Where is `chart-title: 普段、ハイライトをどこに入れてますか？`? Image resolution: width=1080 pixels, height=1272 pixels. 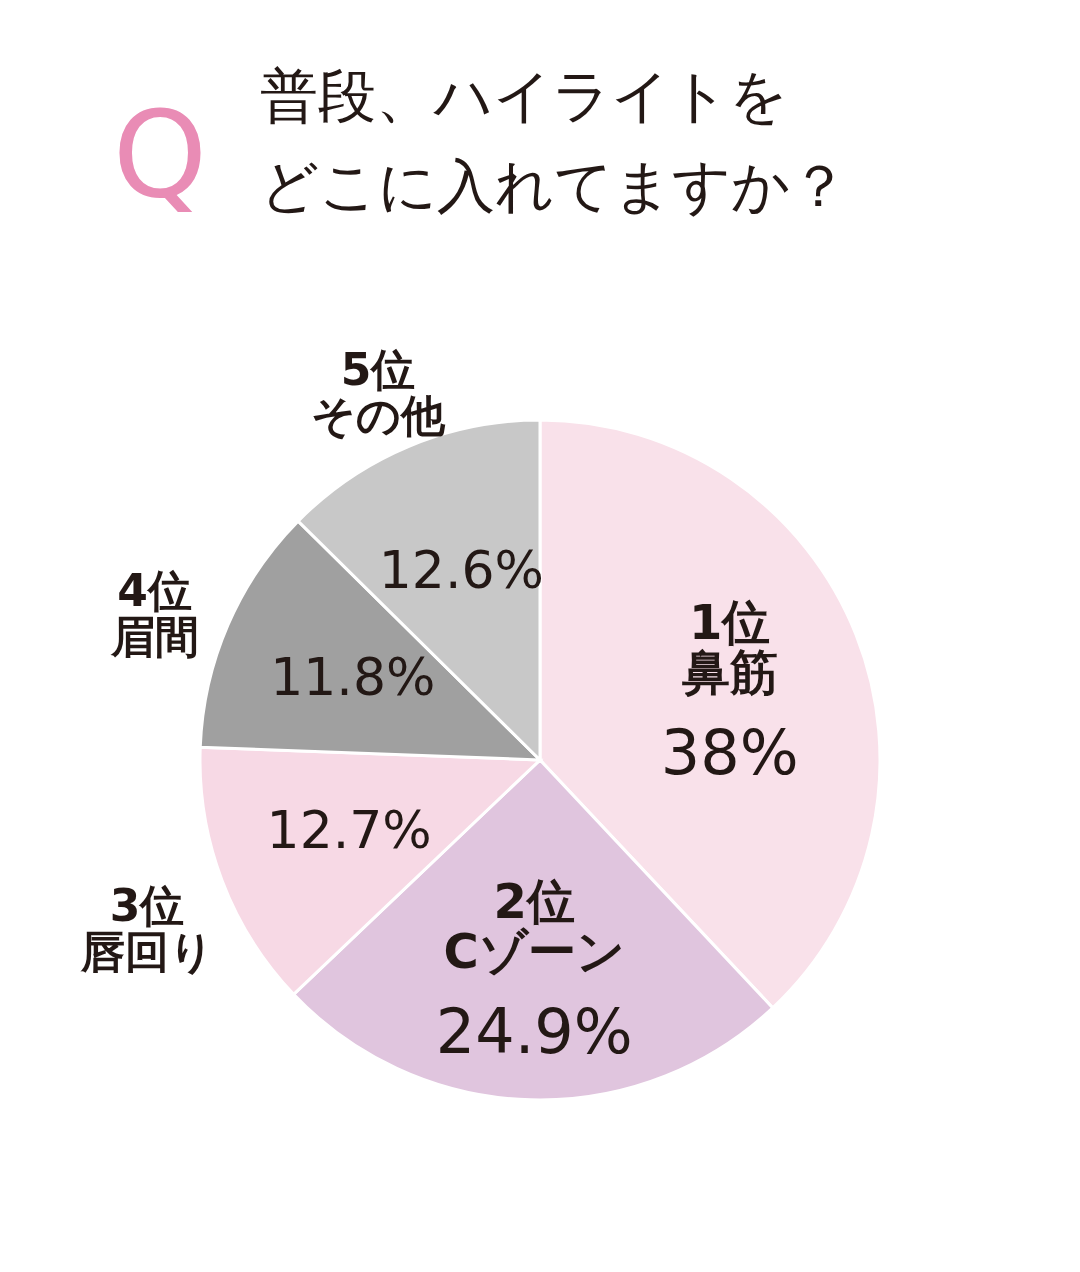
chart-title: 普段、ハイライトをどこに入れてますか？ is located at coordinates (554, 141).